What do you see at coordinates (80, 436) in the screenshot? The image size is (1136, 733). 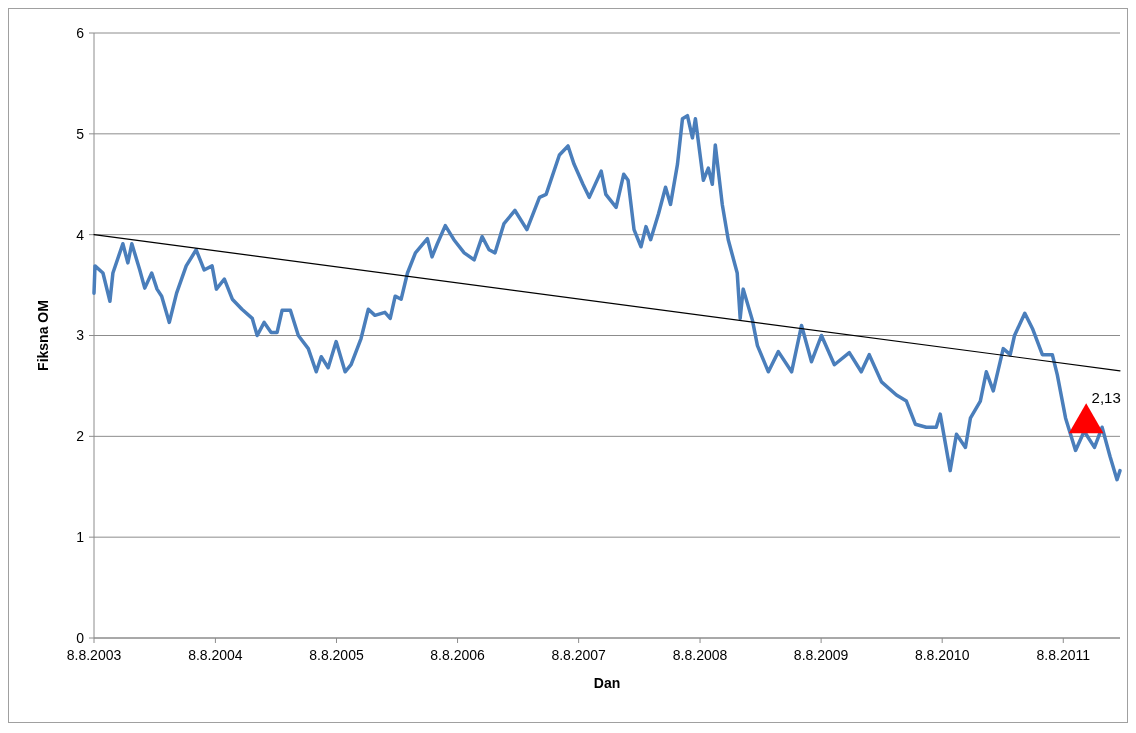 I see `y-tick-label: 2` at bounding box center [80, 436].